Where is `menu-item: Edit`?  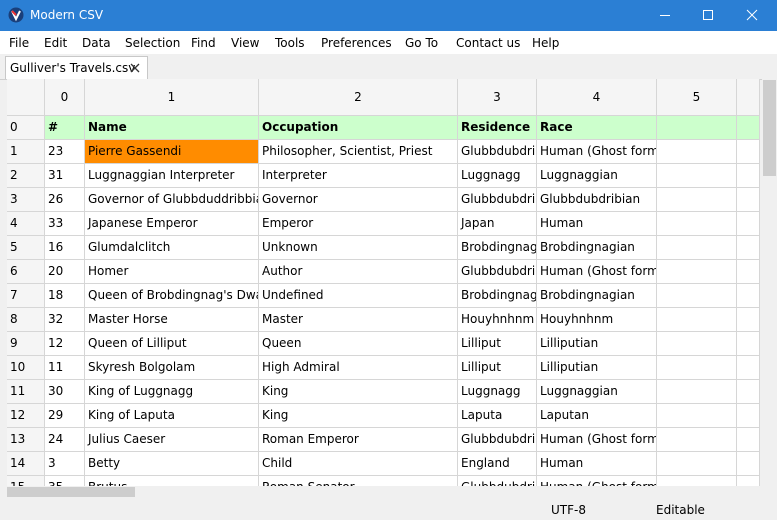 menu-item: Edit is located at coordinates (56, 43).